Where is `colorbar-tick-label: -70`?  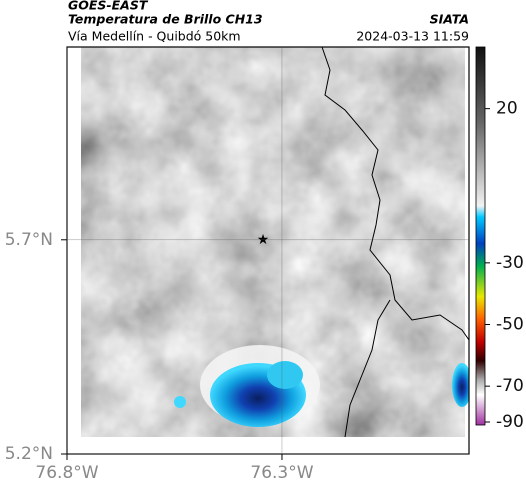
colorbar-tick-label: -70 is located at coordinates (510, 386).